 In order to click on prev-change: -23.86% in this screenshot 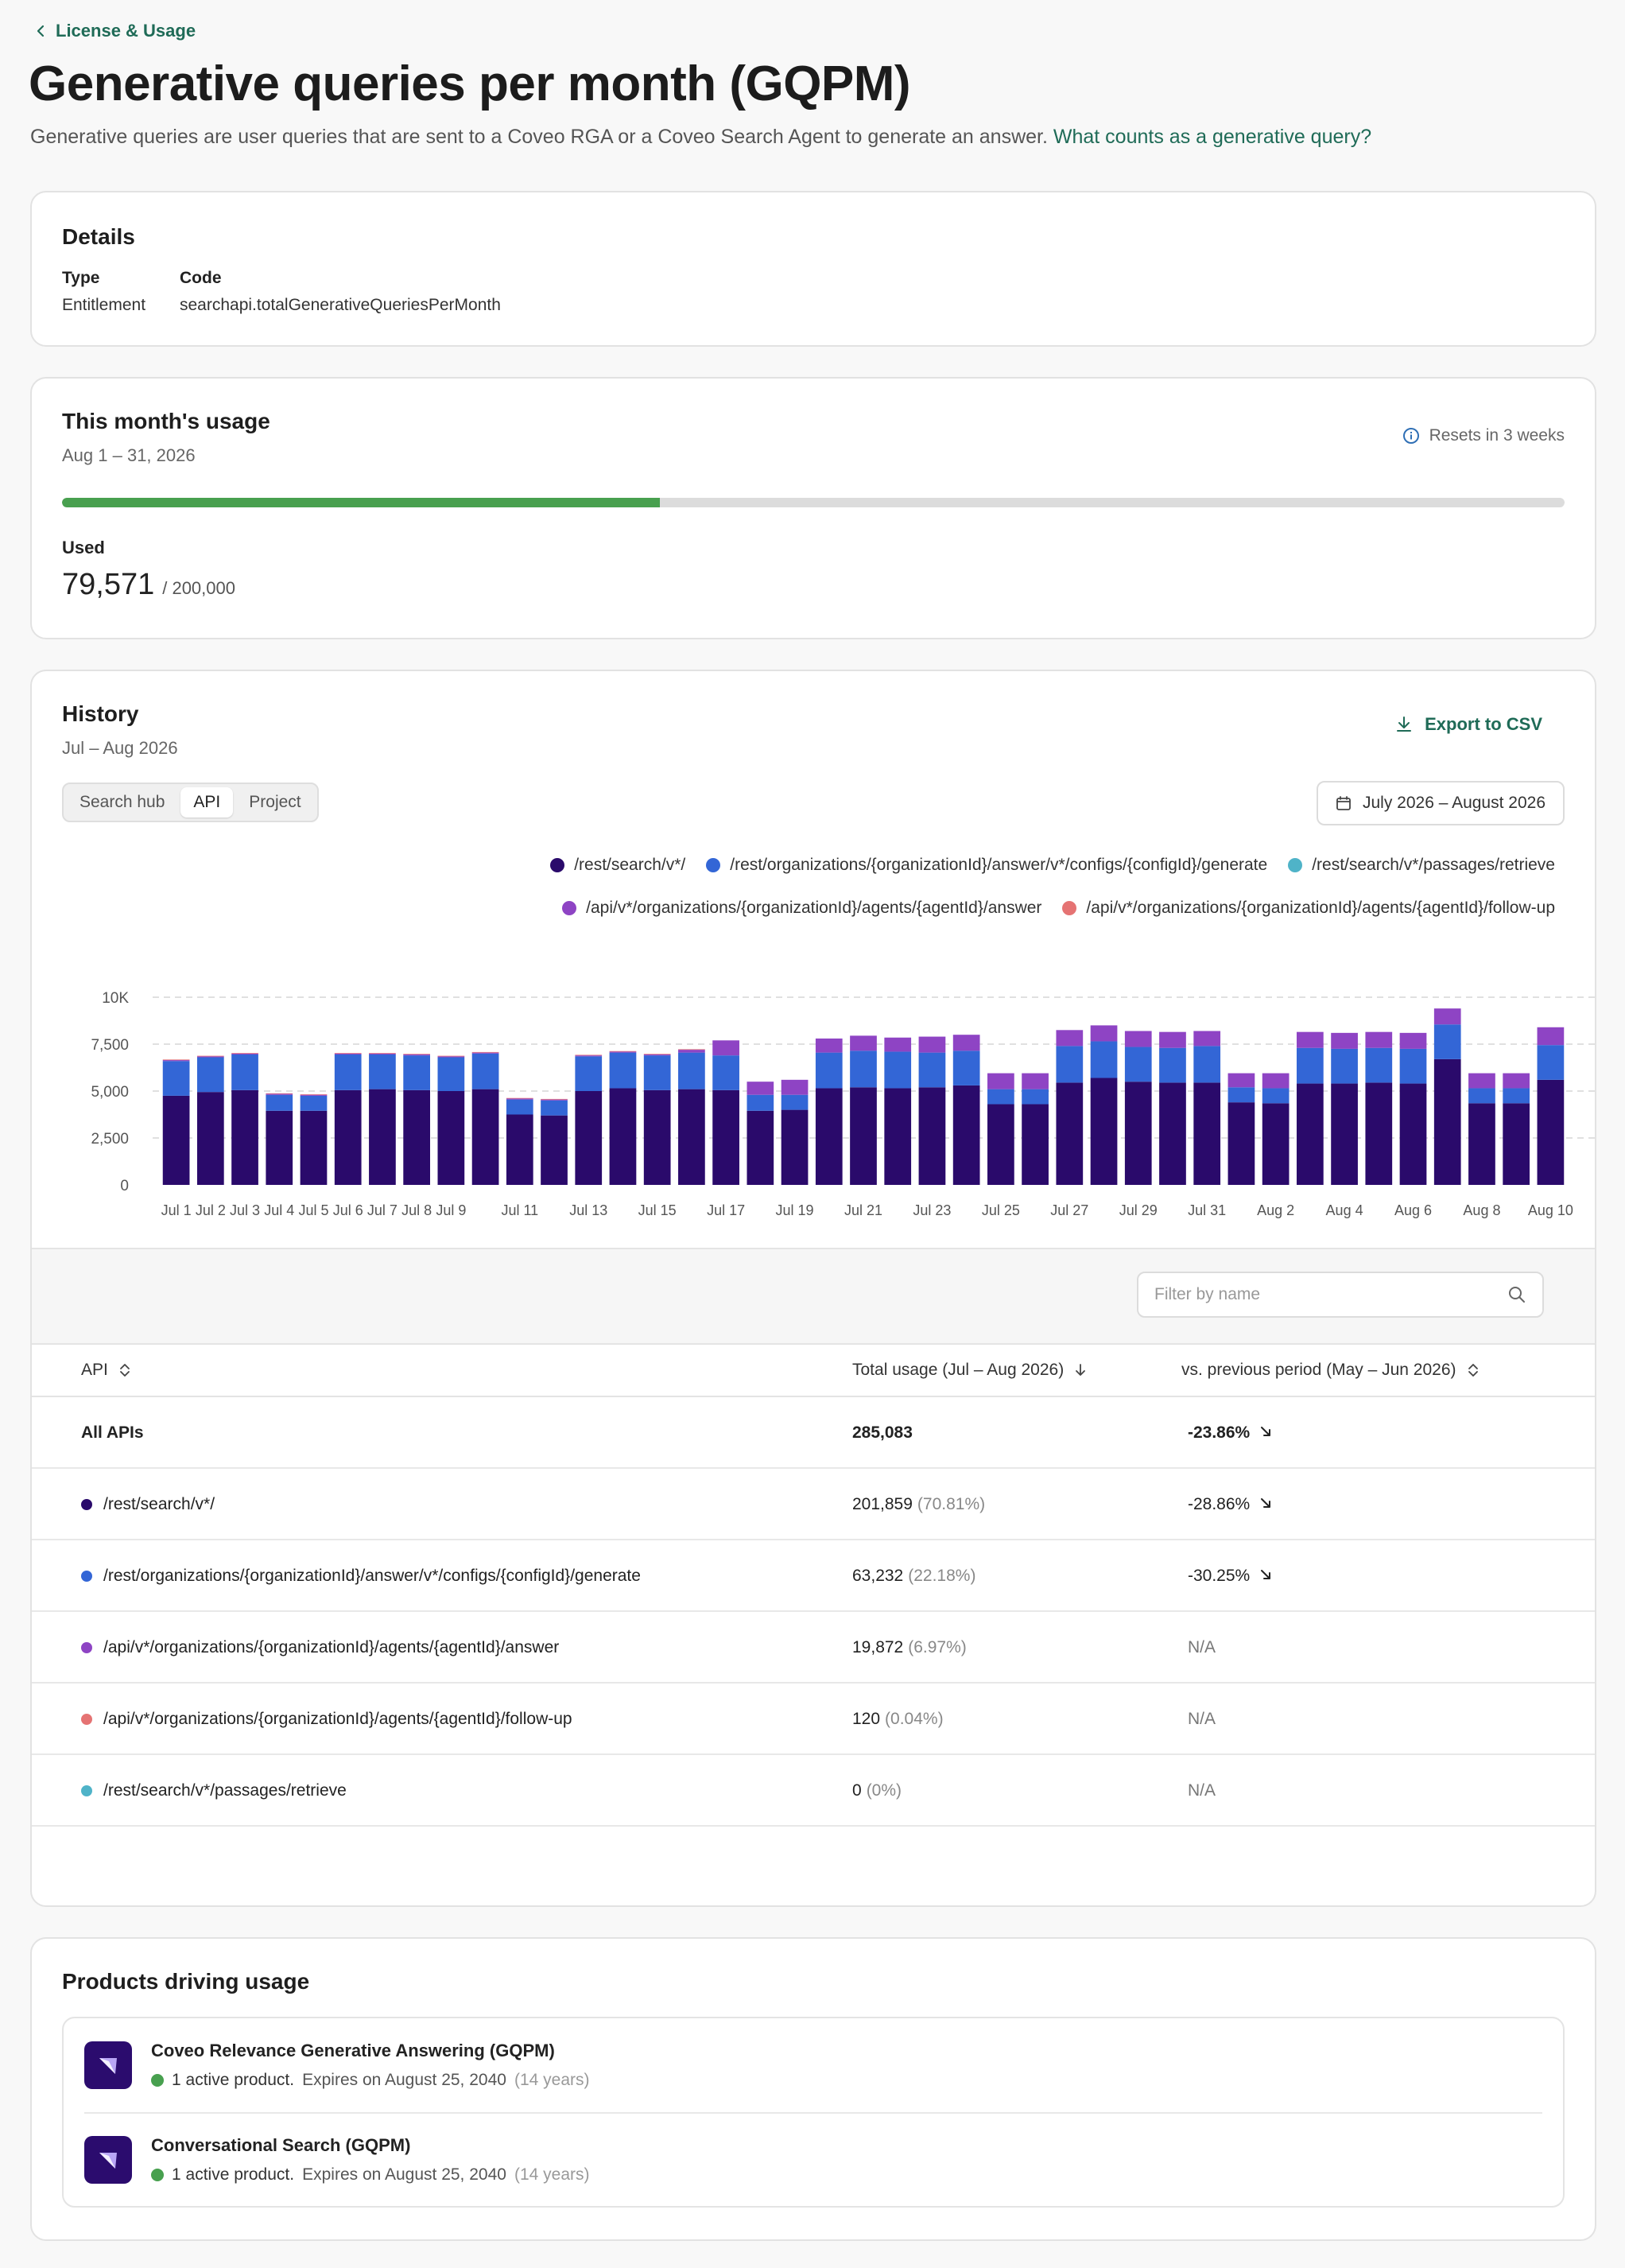, I will do `click(1219, 1432)`.